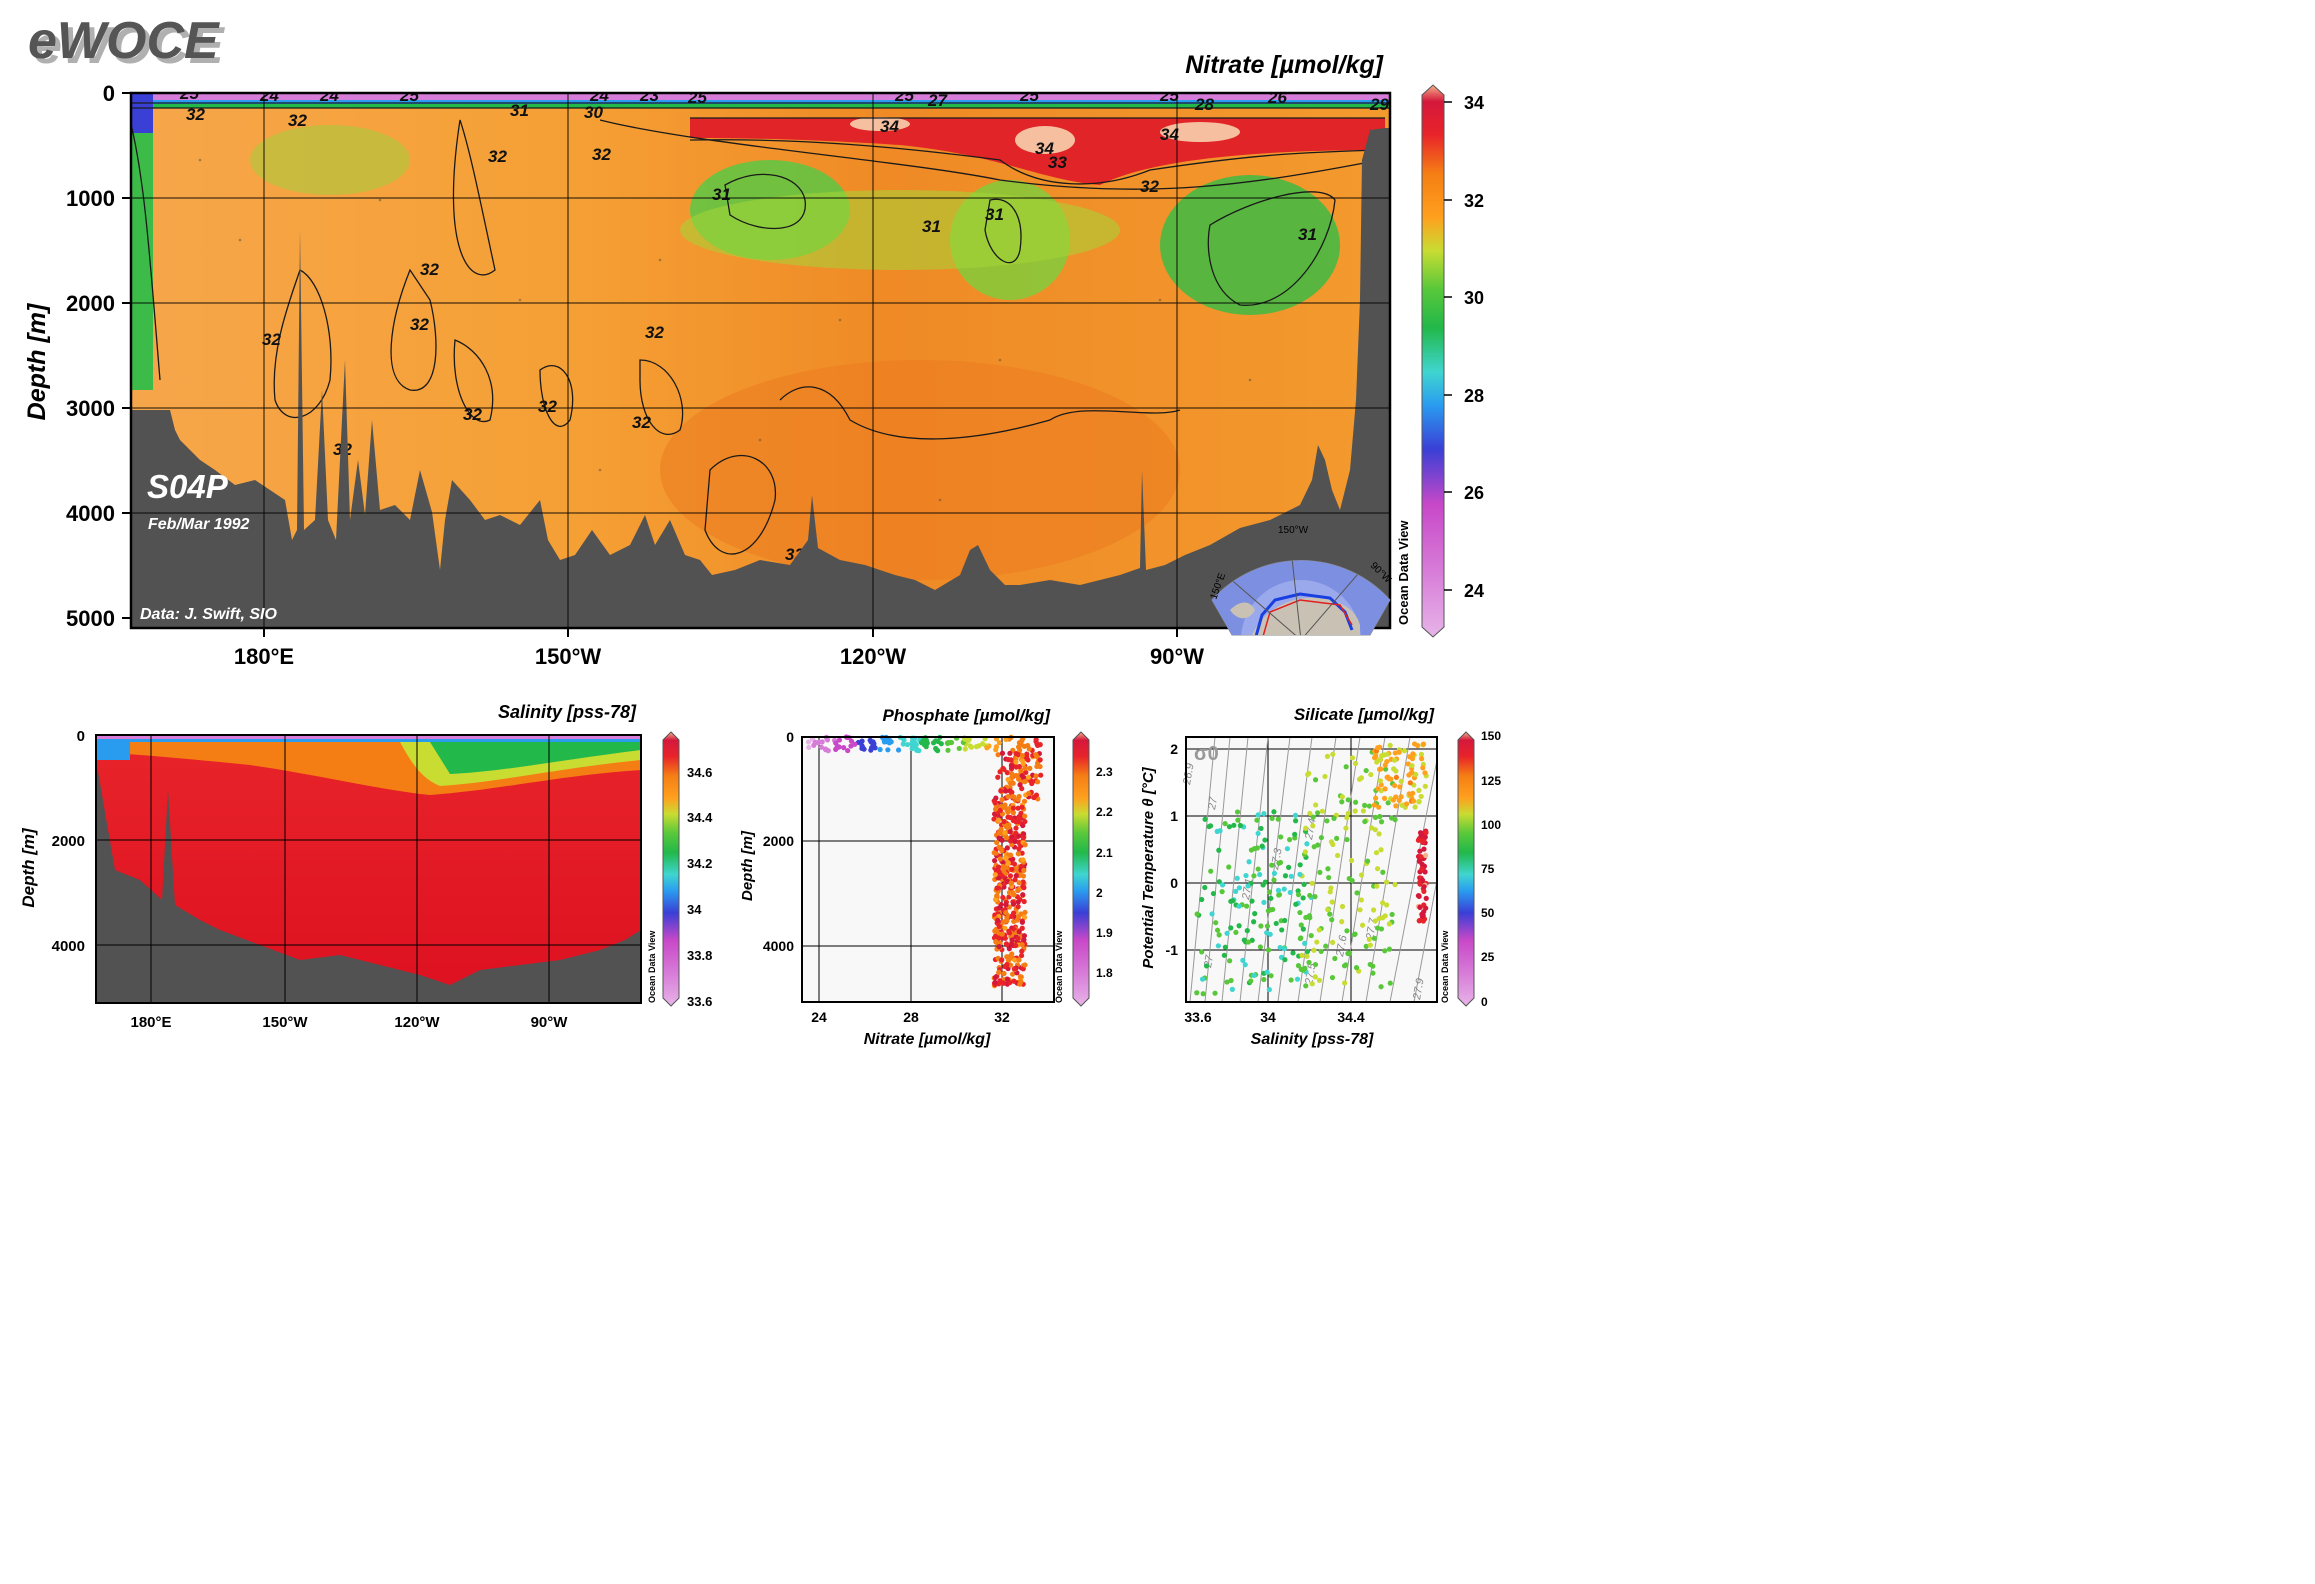 The width and height of the screenshot is (2315, 1584). Describe the element at coordinates (150, 1022) in the screenshot. I see `x-tick-label: 180°E` at that location.